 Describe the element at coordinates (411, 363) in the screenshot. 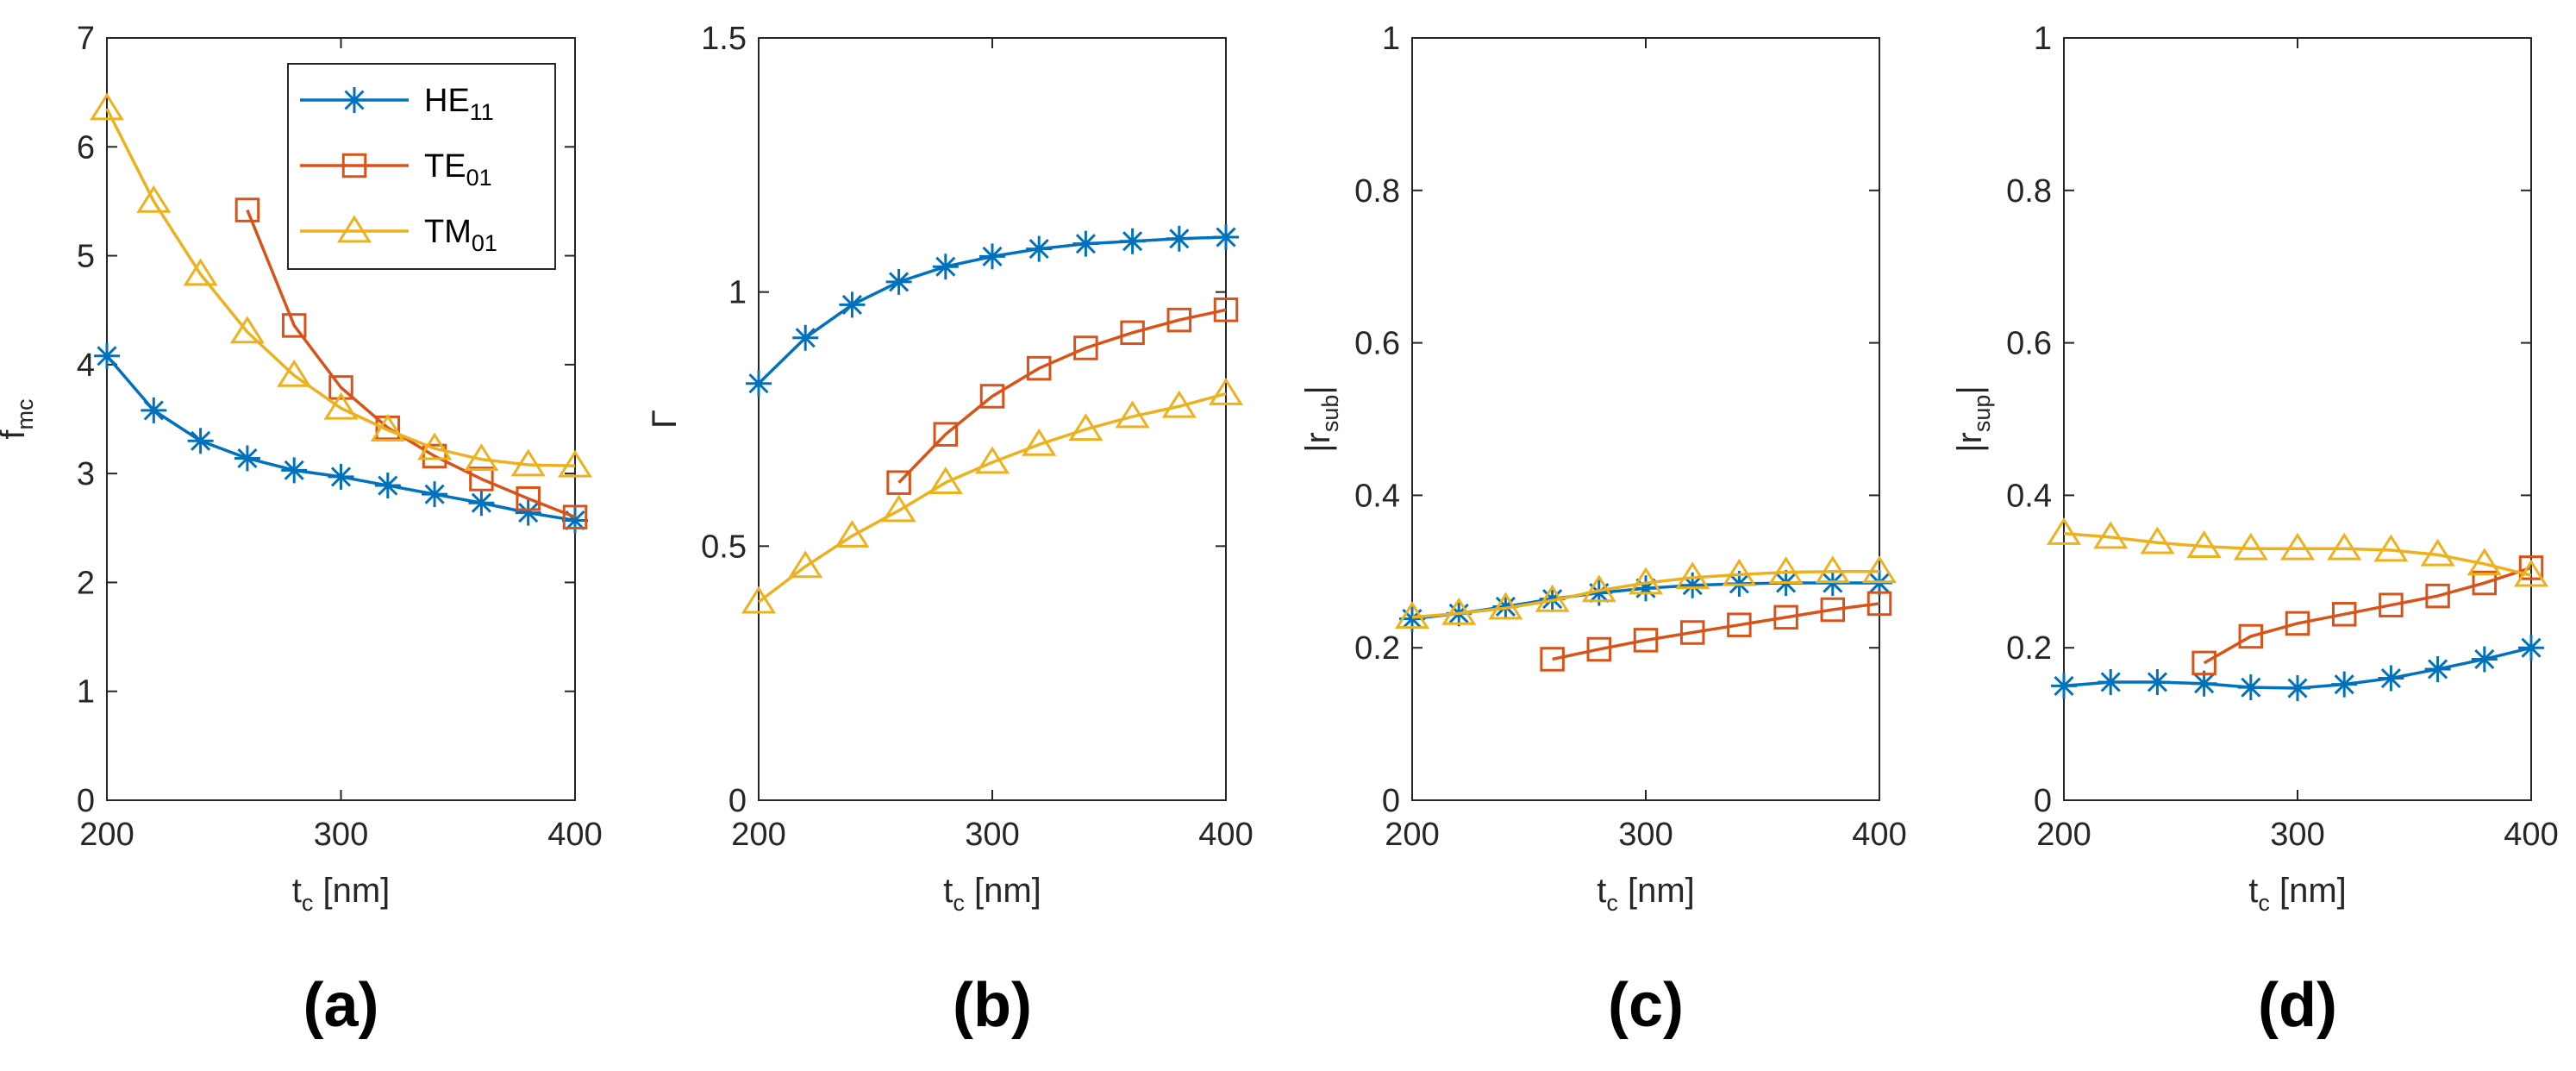

I see `series-TE01` at that location.